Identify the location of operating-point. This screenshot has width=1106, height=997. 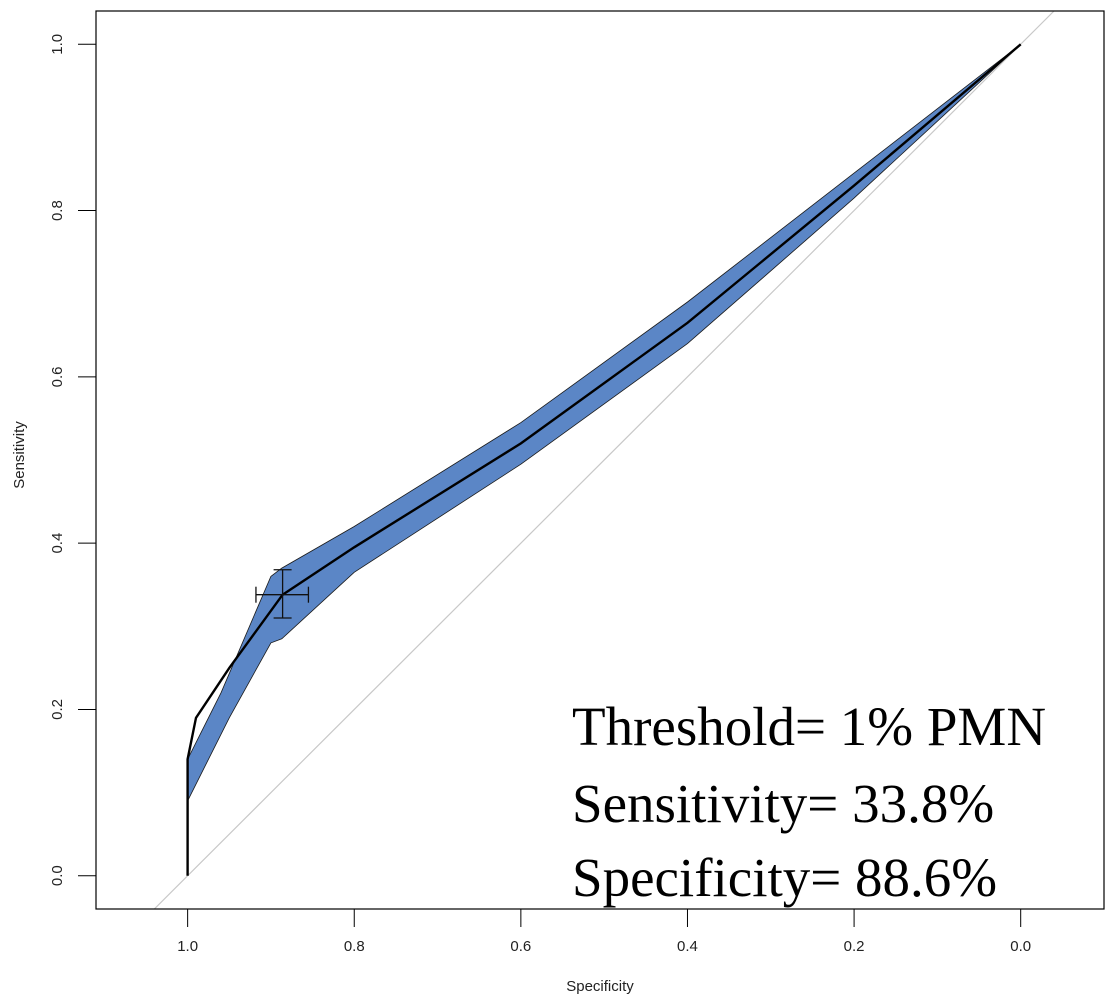
(282, 594).